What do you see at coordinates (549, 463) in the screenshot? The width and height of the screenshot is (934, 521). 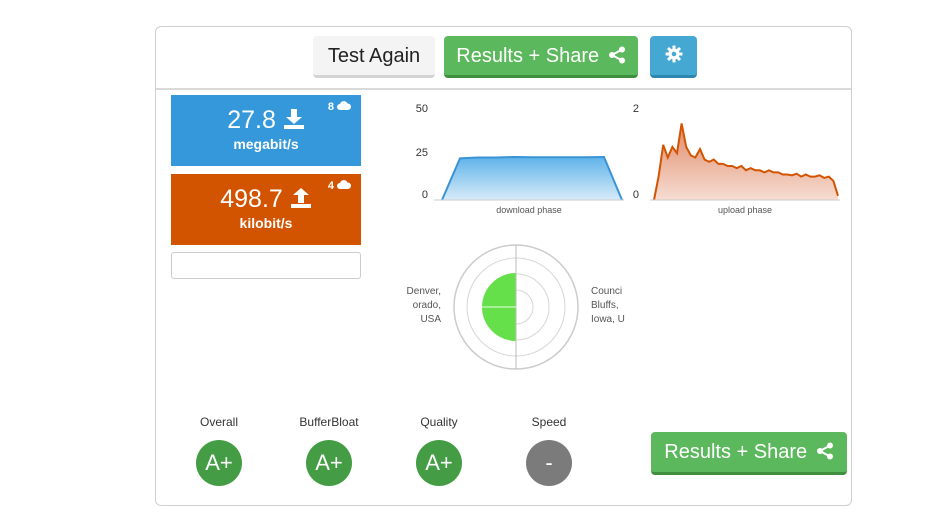 I see `grade-badge: -` at bounding box center [549, 463].